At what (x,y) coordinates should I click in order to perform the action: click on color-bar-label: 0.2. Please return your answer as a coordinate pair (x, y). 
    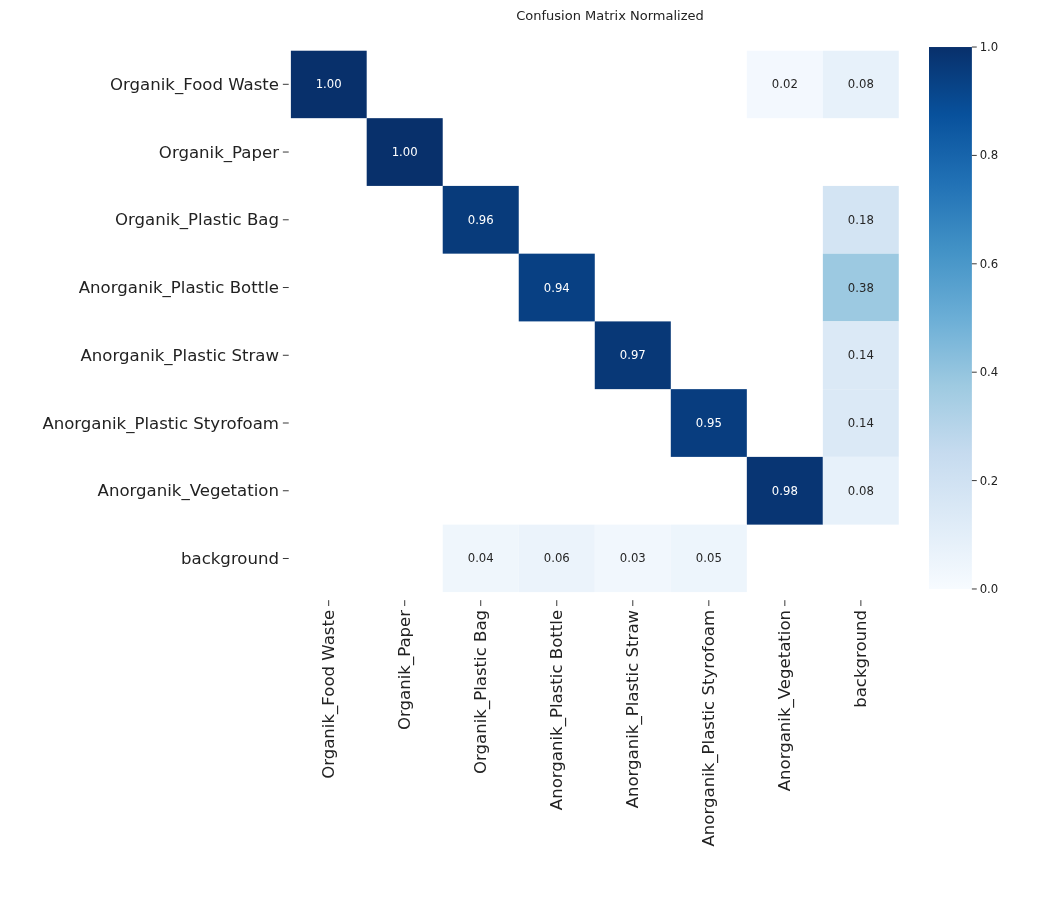
    Looking at the image, I should click on (989, 480).